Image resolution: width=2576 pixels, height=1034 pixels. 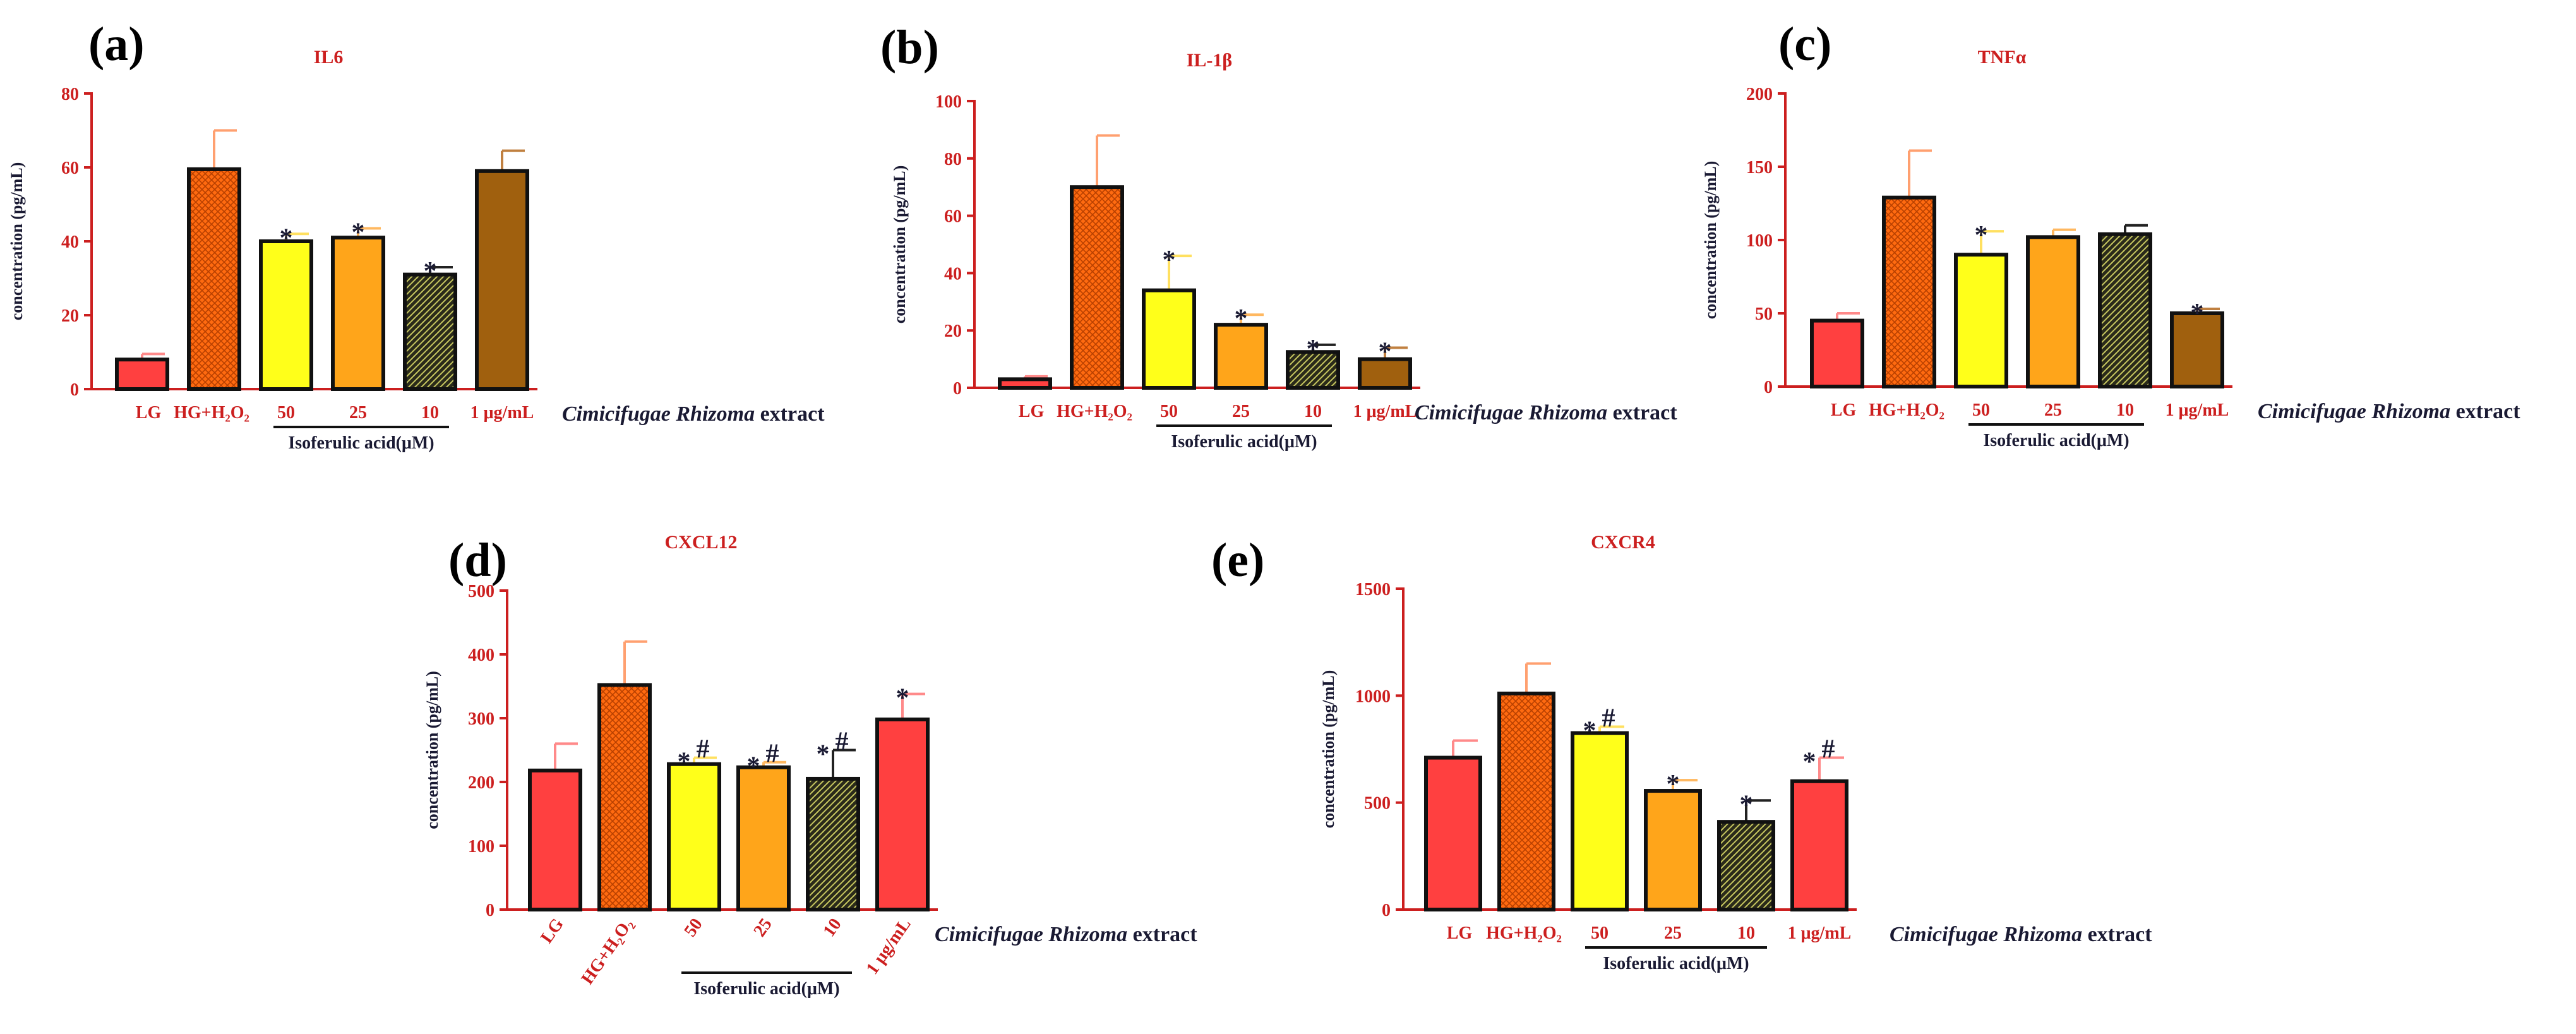 What do you see at coordinates (481, 655) in the screenshot?
I see `y-tick-label: 400` at bounding box center [481, 655].